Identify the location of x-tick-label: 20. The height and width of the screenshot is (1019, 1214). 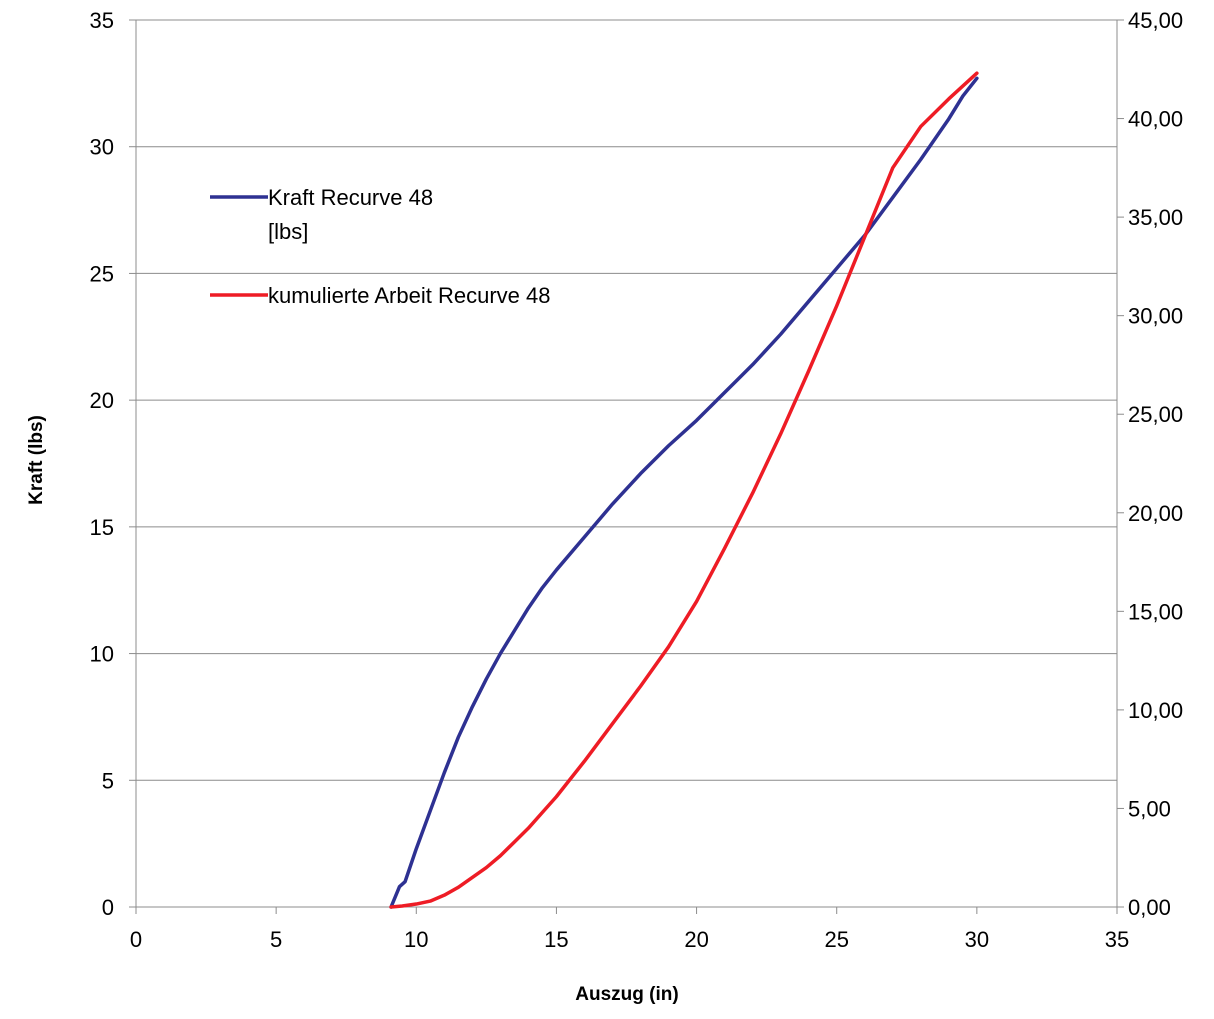
(696, 939).